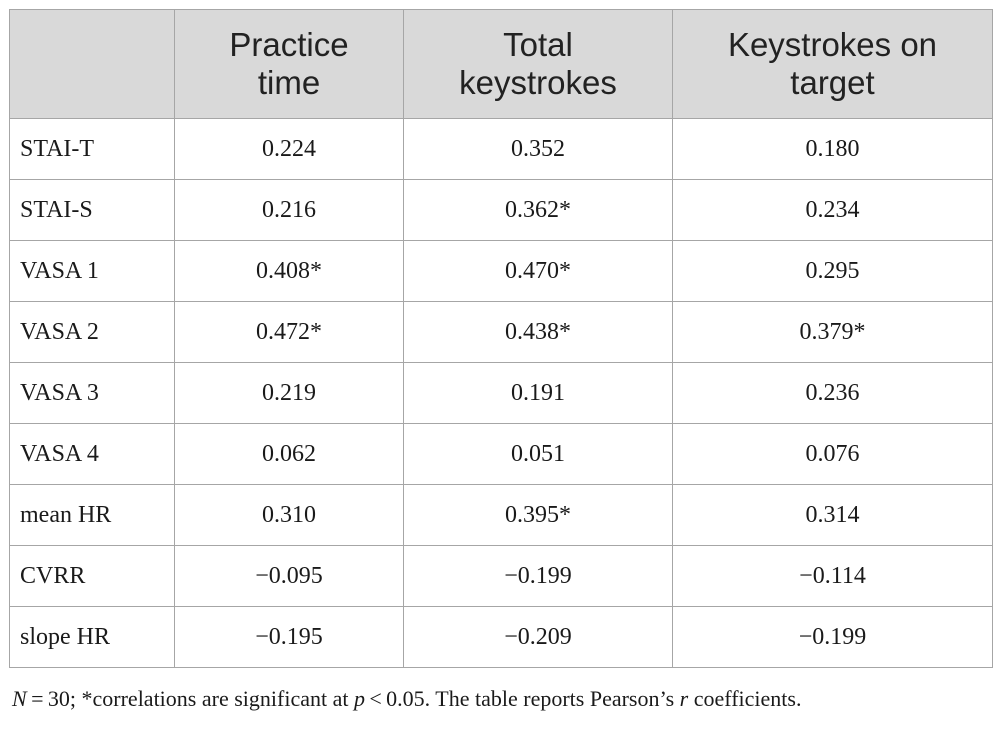 Image resolution: width=1000 pixels, height=734 pixels. Describe the element at coordinates (832, 210) in the screenshot. I see `value-cell: 0.234` at that location.